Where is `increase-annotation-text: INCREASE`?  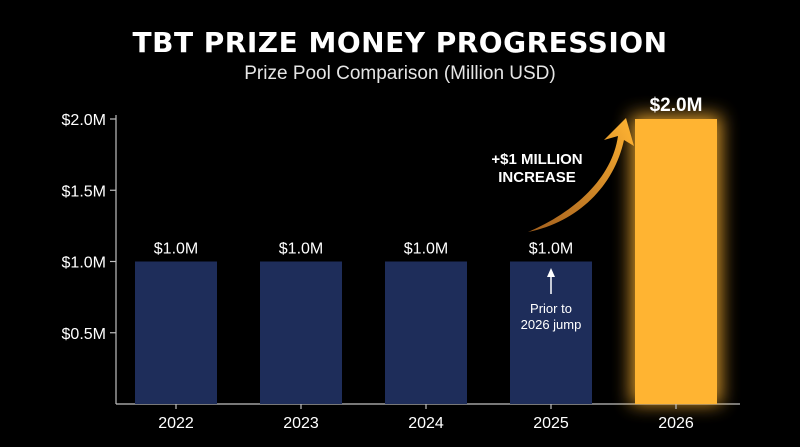
increase-annotation-text: INCREASE is located at coordinates (537, 177).